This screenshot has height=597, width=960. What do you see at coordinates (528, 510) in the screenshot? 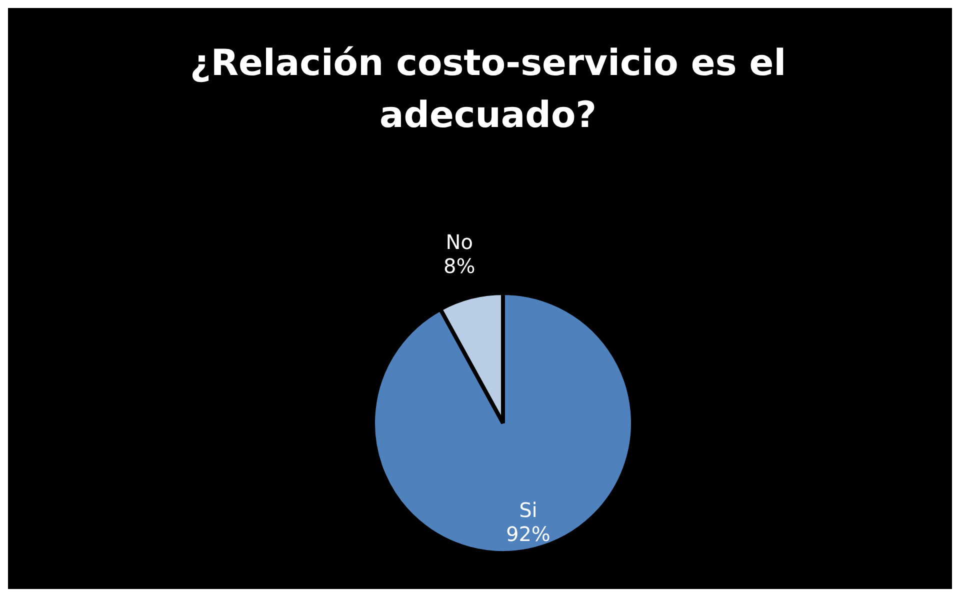
I see `slice-label: Si` at bounding box center [528, 510].